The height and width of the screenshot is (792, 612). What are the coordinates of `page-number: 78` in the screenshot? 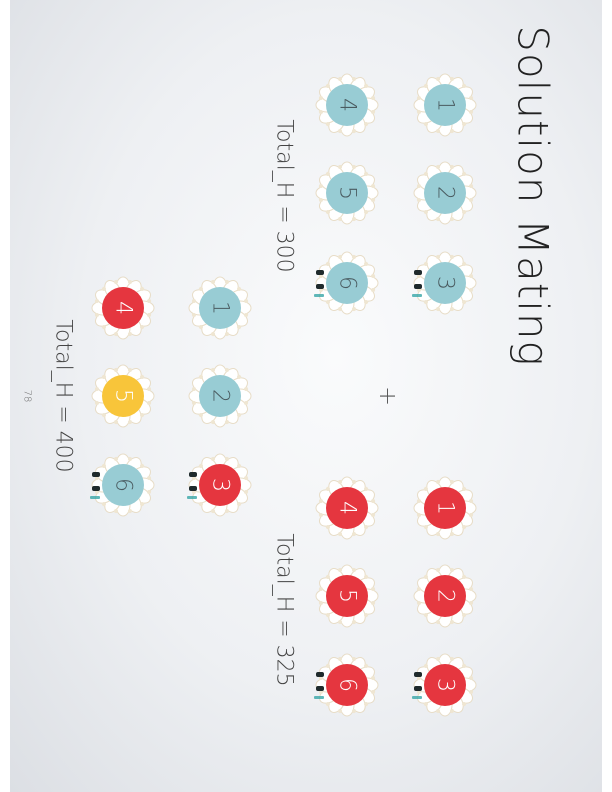 It's located at (27, 396).